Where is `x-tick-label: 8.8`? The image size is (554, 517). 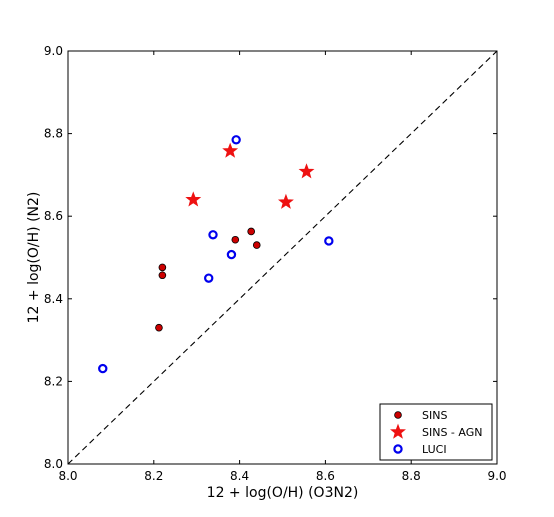 x-tick-label: 8.8 is located at coordinates (411, 476).